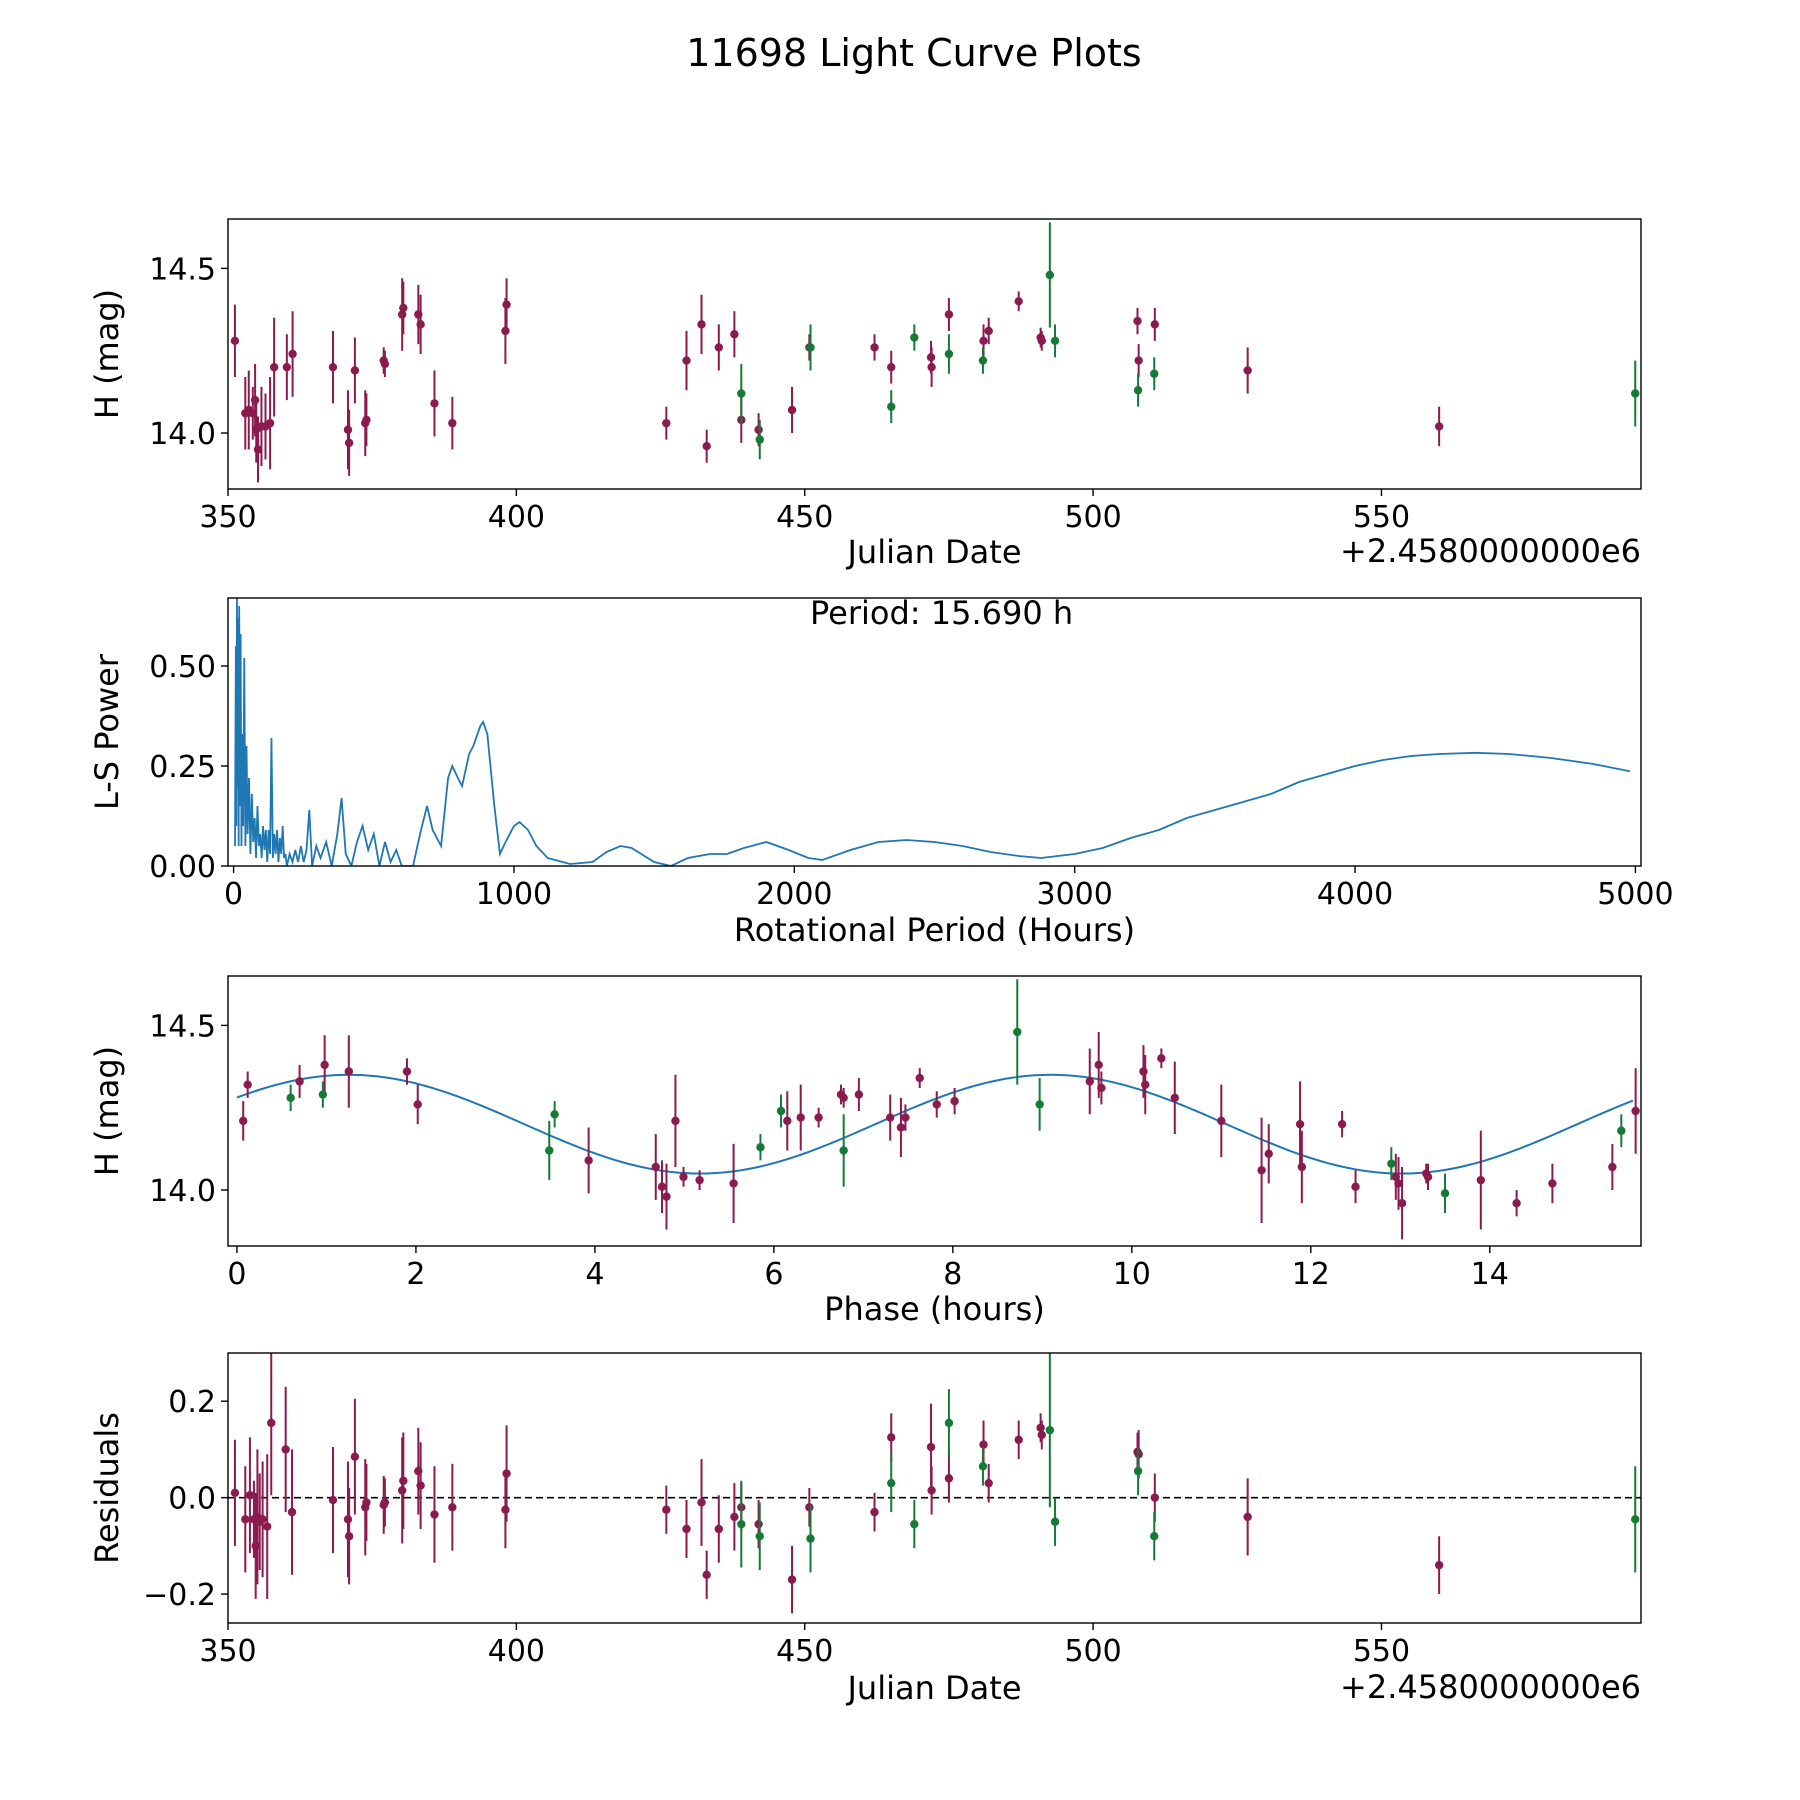  Describe the element at coordinates (934, 1309) in the screenshot. I see `x-axis-label: Phase (hours)` at that location.